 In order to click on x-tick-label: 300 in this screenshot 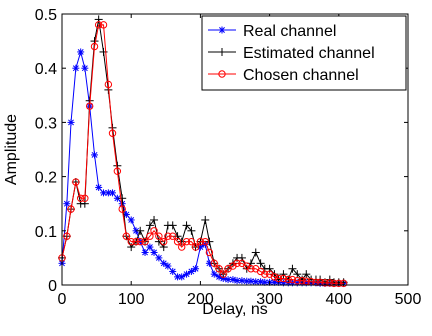, I will do `click(269, 299)`.